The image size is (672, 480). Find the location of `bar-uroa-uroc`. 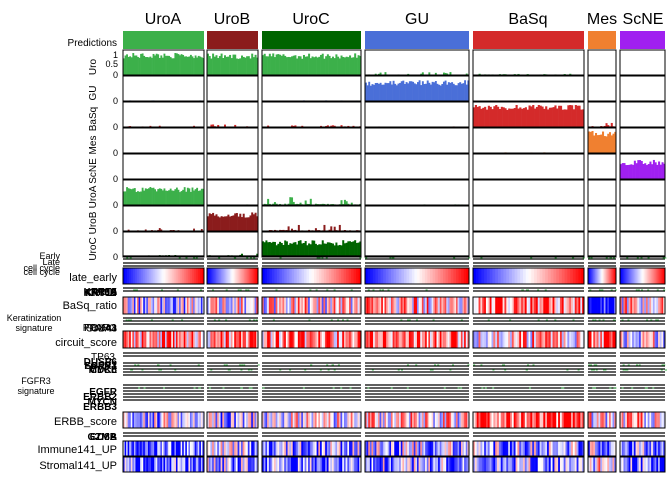

bar-uroa-uroc is located at coordinates (322, 204).